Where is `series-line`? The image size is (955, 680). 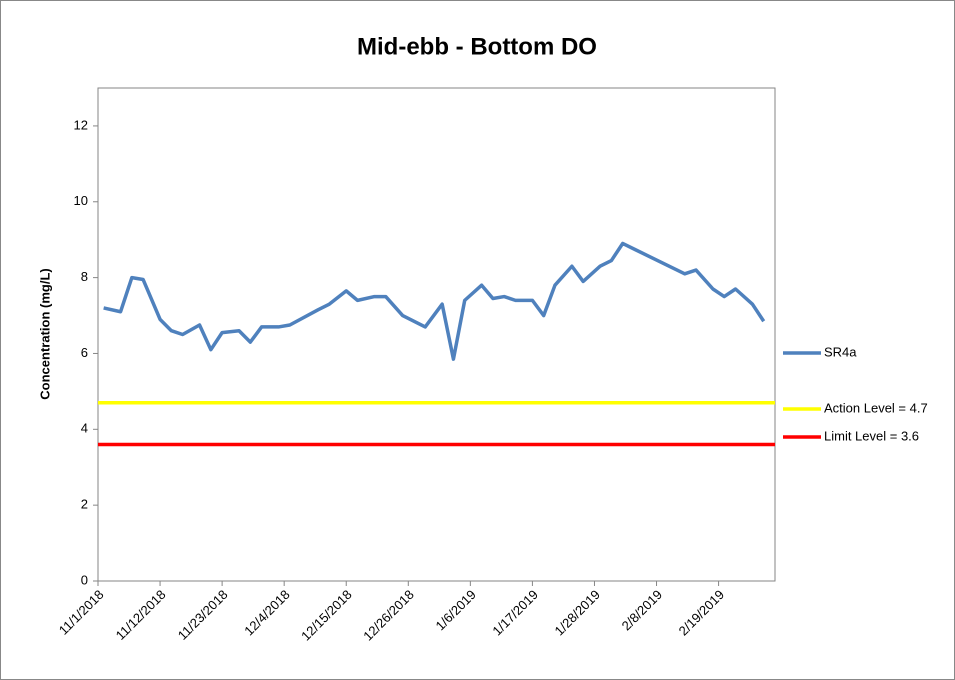 series-line is located at coordinates (434, 301).